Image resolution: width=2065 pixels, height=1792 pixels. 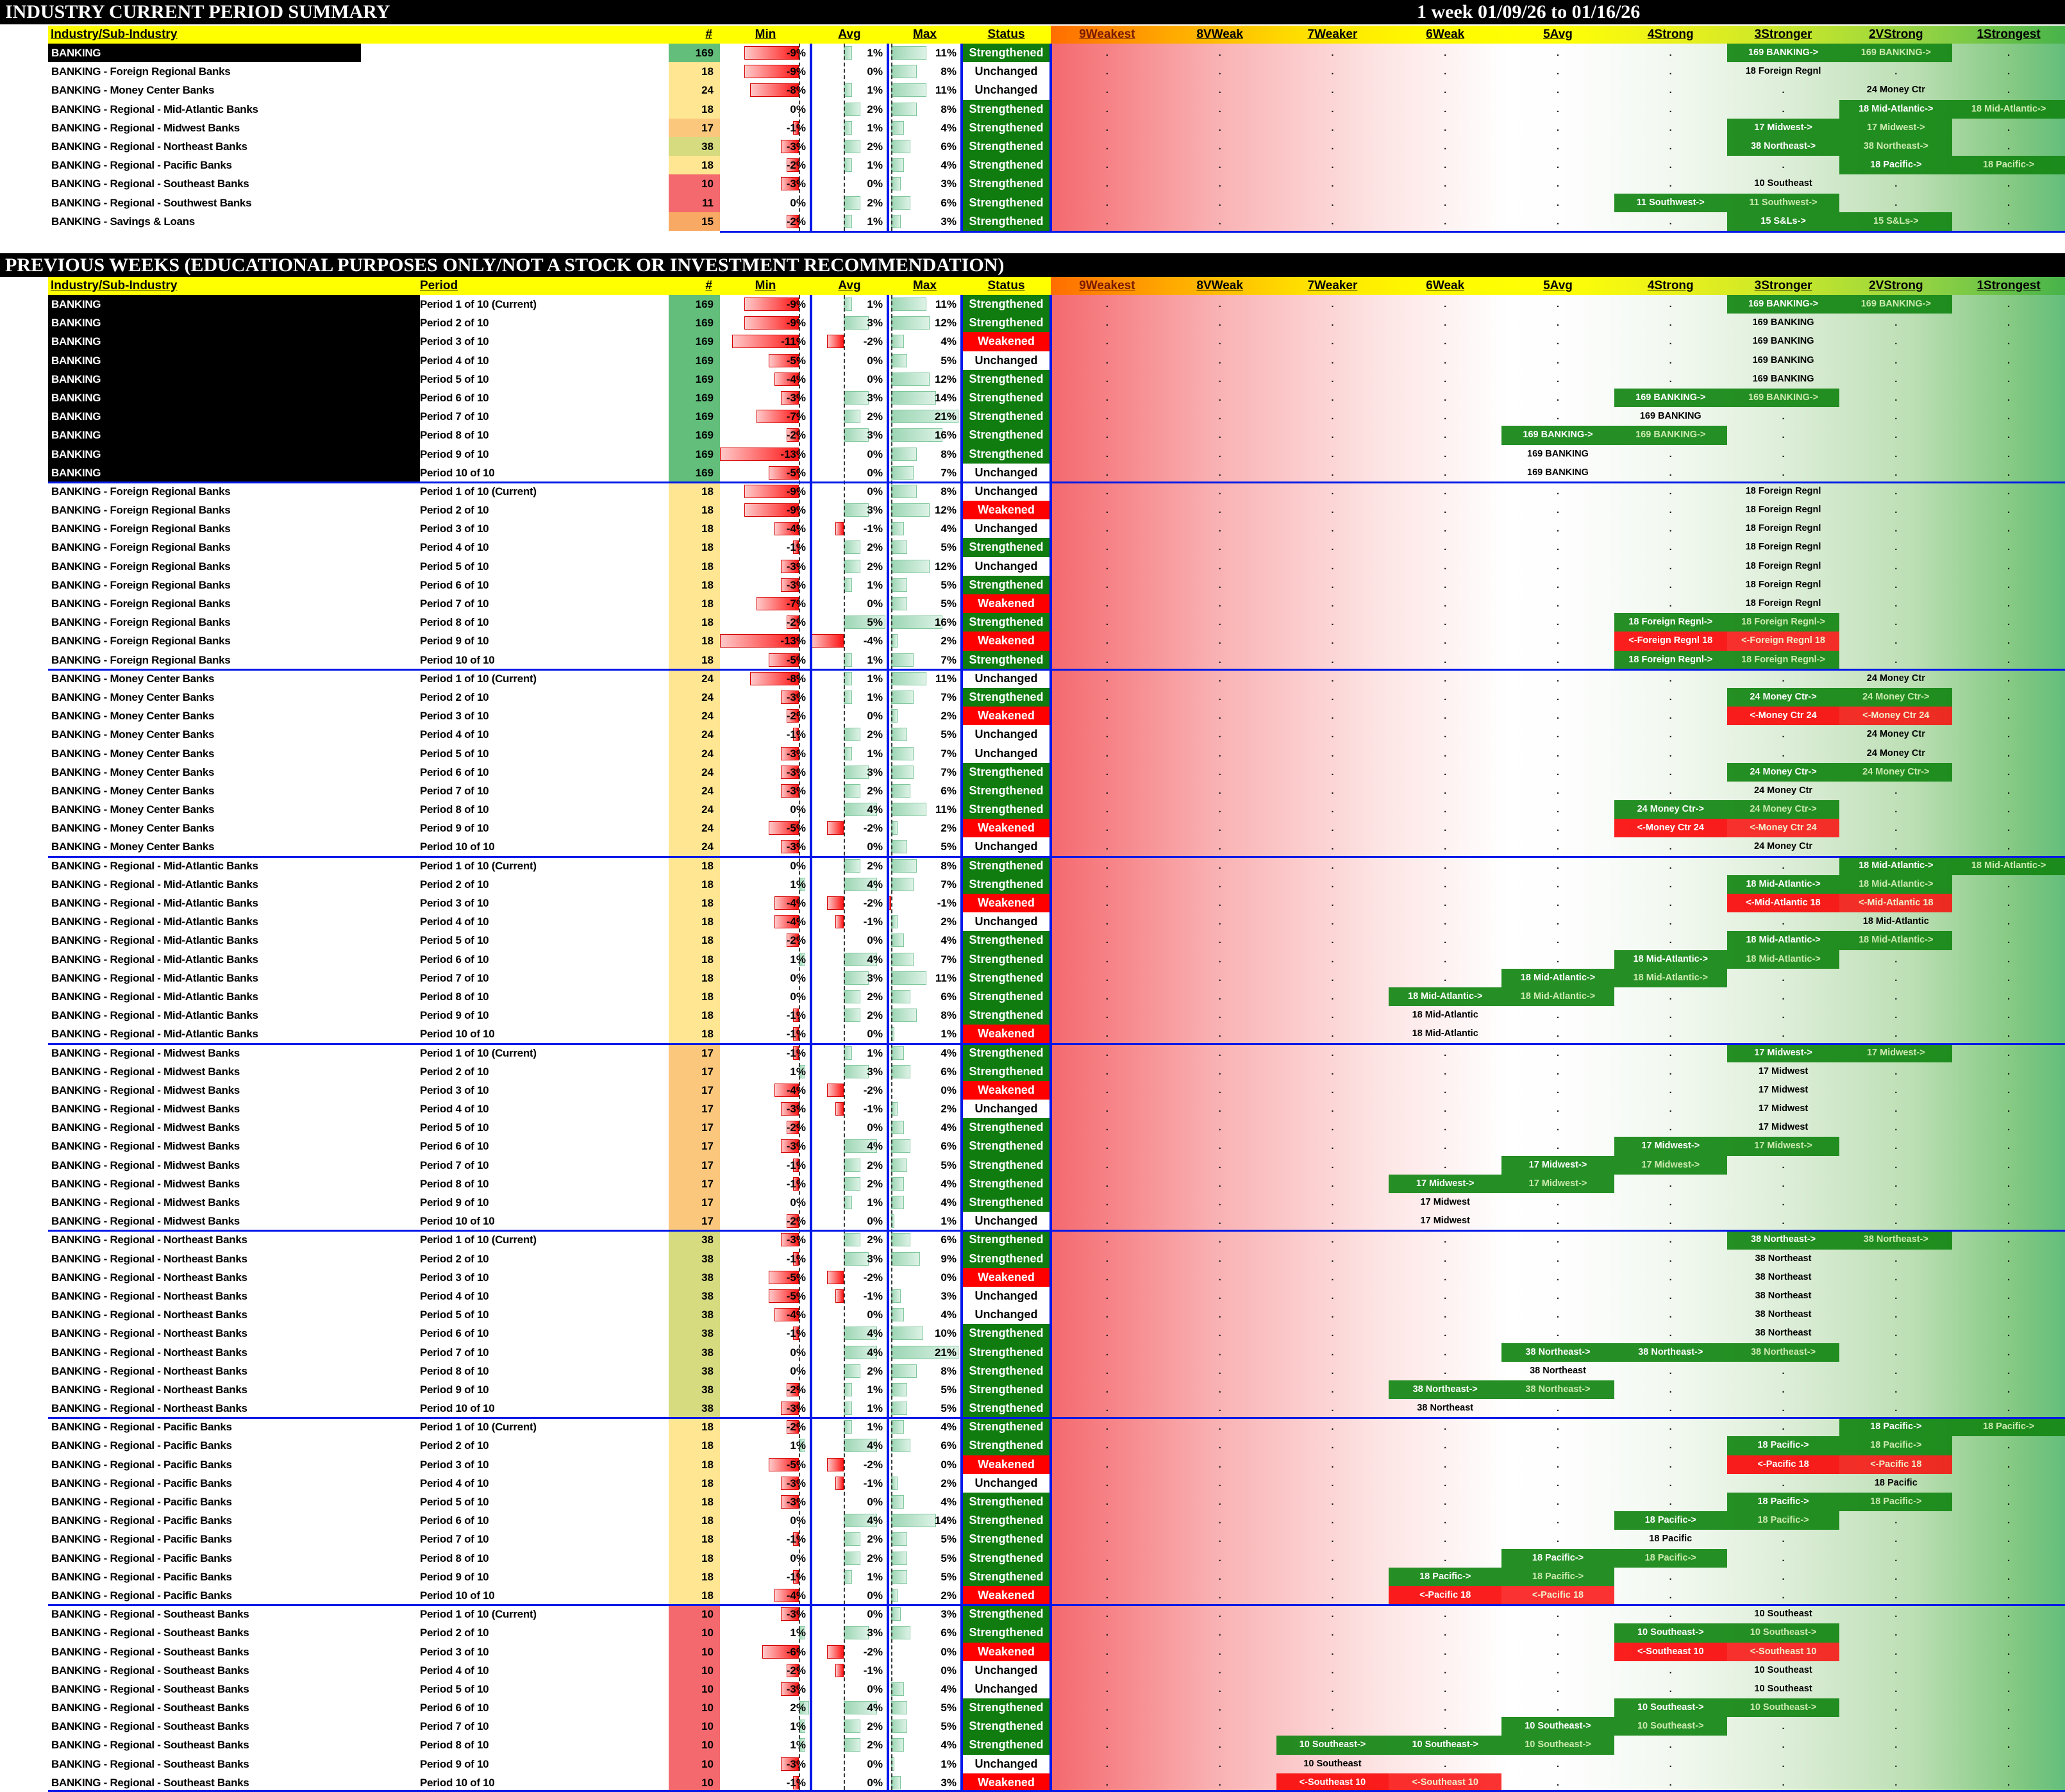 I want to click on strength-mark: 17 Midwest, so click(x=1784, y=1089).